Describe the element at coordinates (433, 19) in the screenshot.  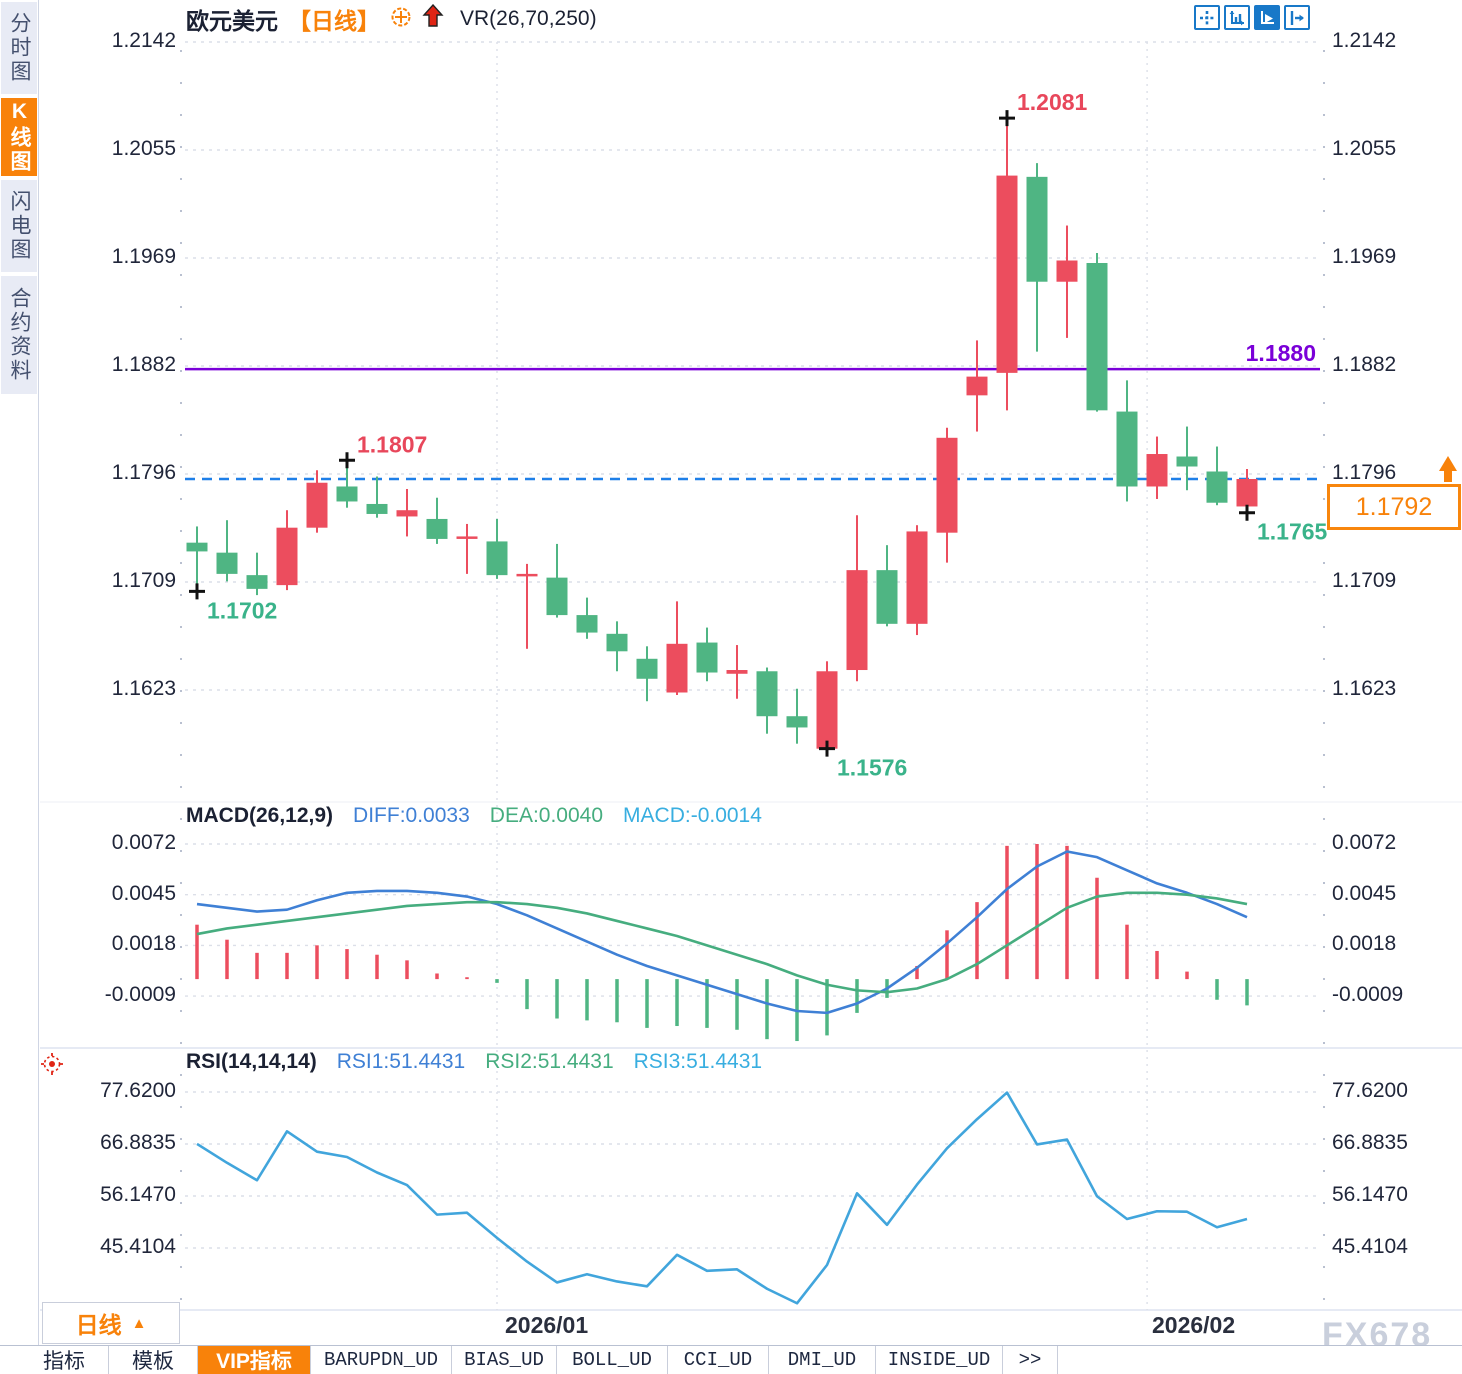
I see `up-arrow-icon` at that location.